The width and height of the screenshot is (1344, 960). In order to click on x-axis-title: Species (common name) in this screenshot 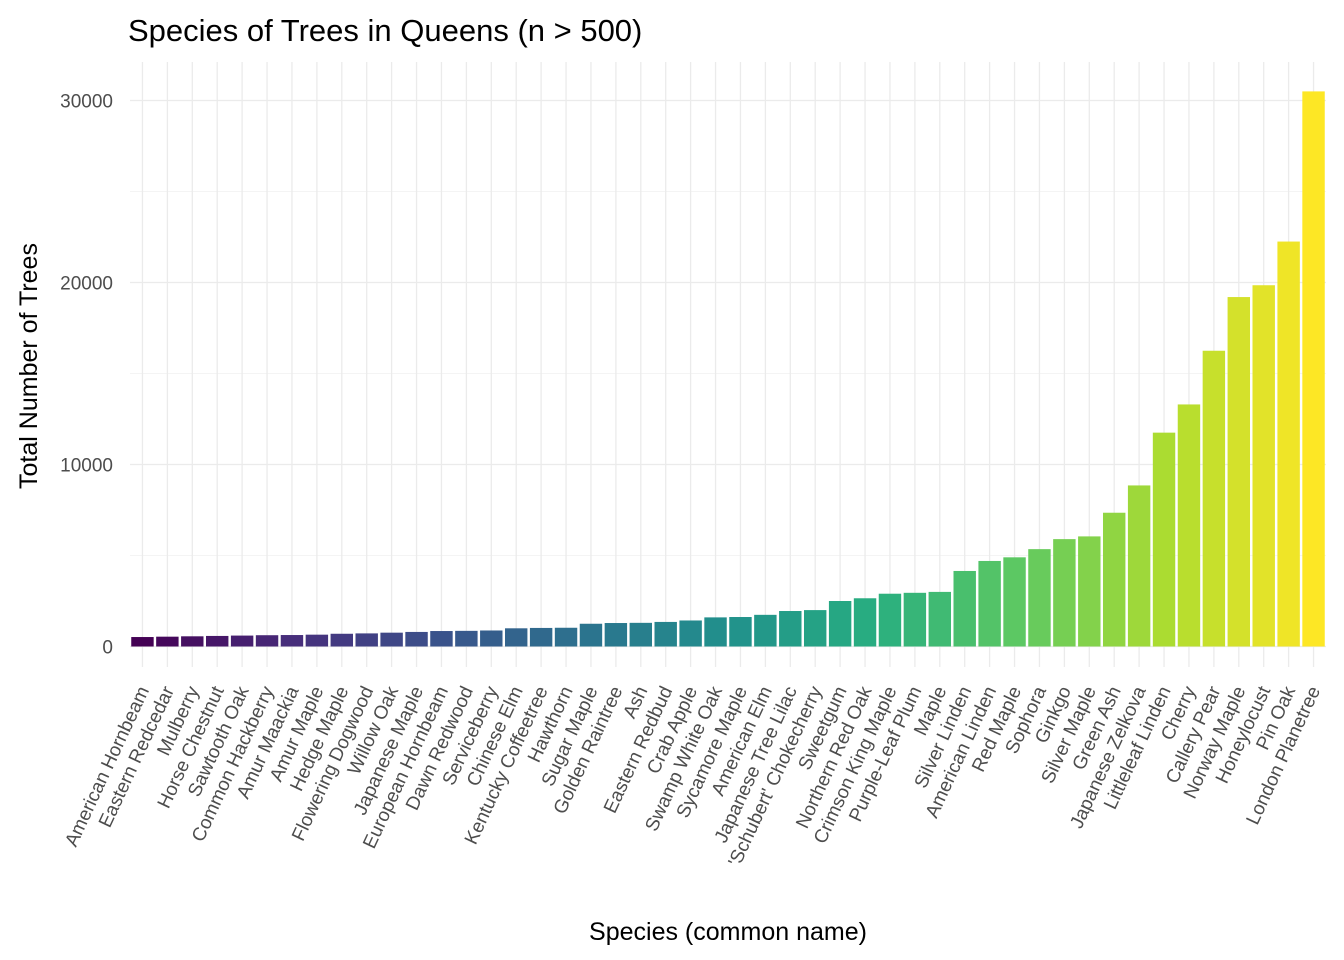, I will do `click(728, 932)`.